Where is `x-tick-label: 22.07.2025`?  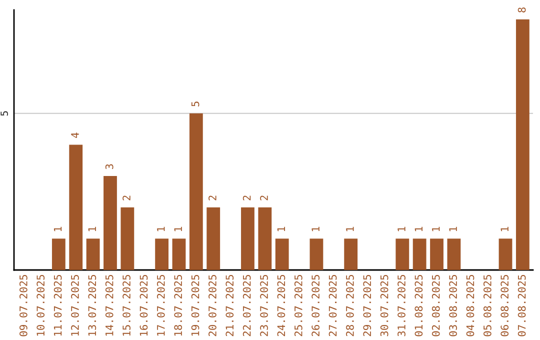
x-tick-label: 22.07.2025 is located at coordinates (246, 305).